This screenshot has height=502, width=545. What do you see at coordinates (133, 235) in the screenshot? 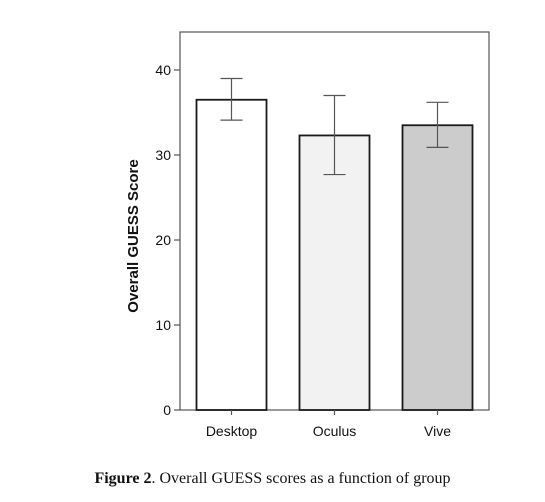
I see `y-axis-title: Overall GUESS Score` at bounding box center [133, 235].